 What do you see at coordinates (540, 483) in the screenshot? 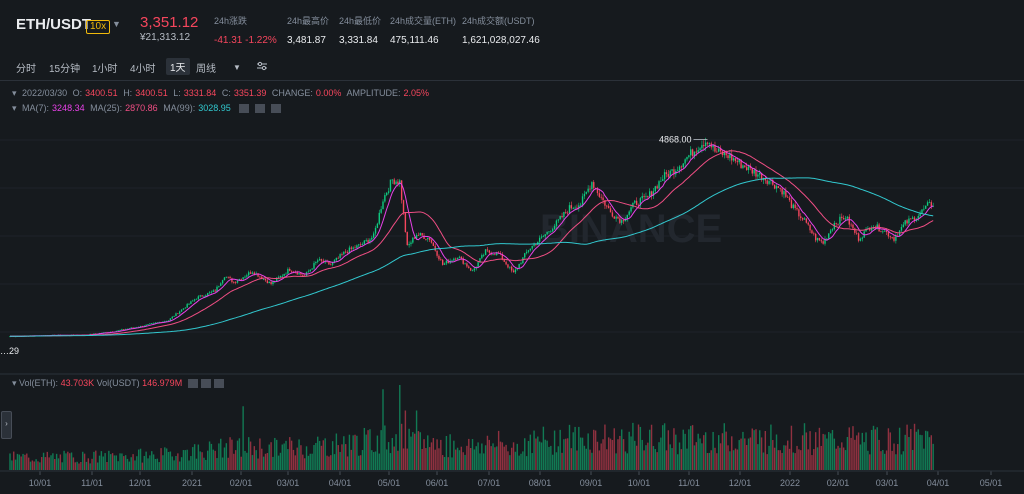
I see `x-tick-label: 08/01` at bounding box center [540, 483].